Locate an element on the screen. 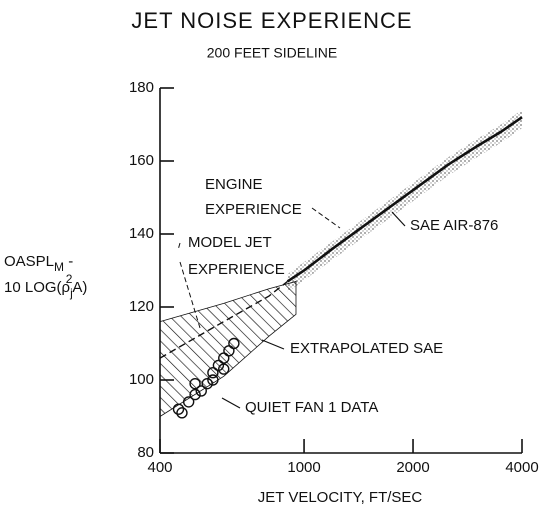 The width and height of the screenshot is (549, 511). region-label: MODEL JET is located at coordinates (230, 242).